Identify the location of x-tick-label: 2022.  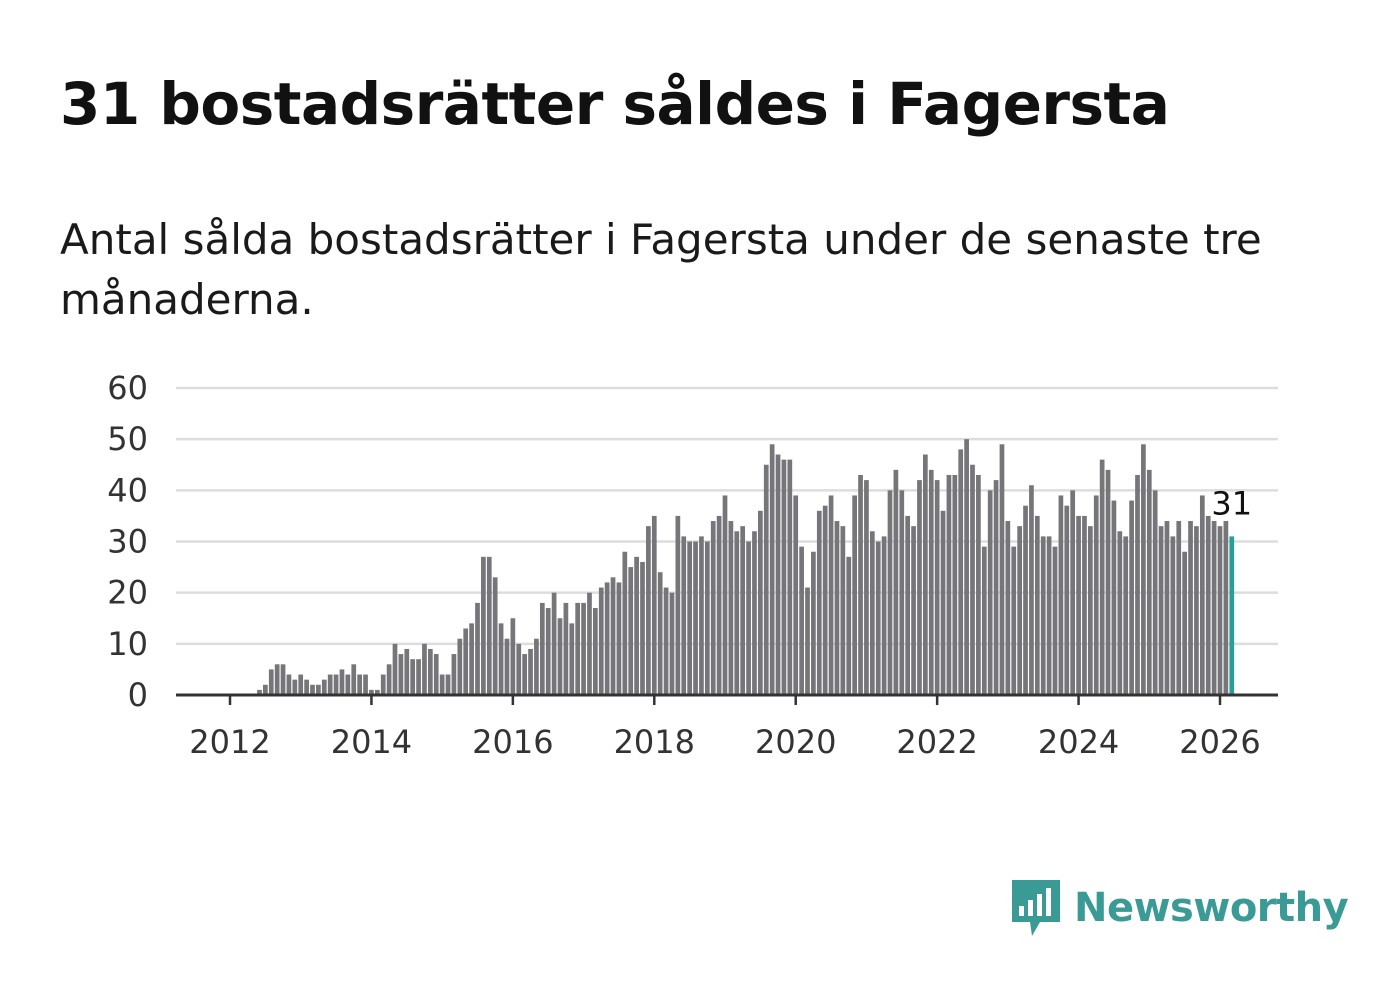
(936, 742).